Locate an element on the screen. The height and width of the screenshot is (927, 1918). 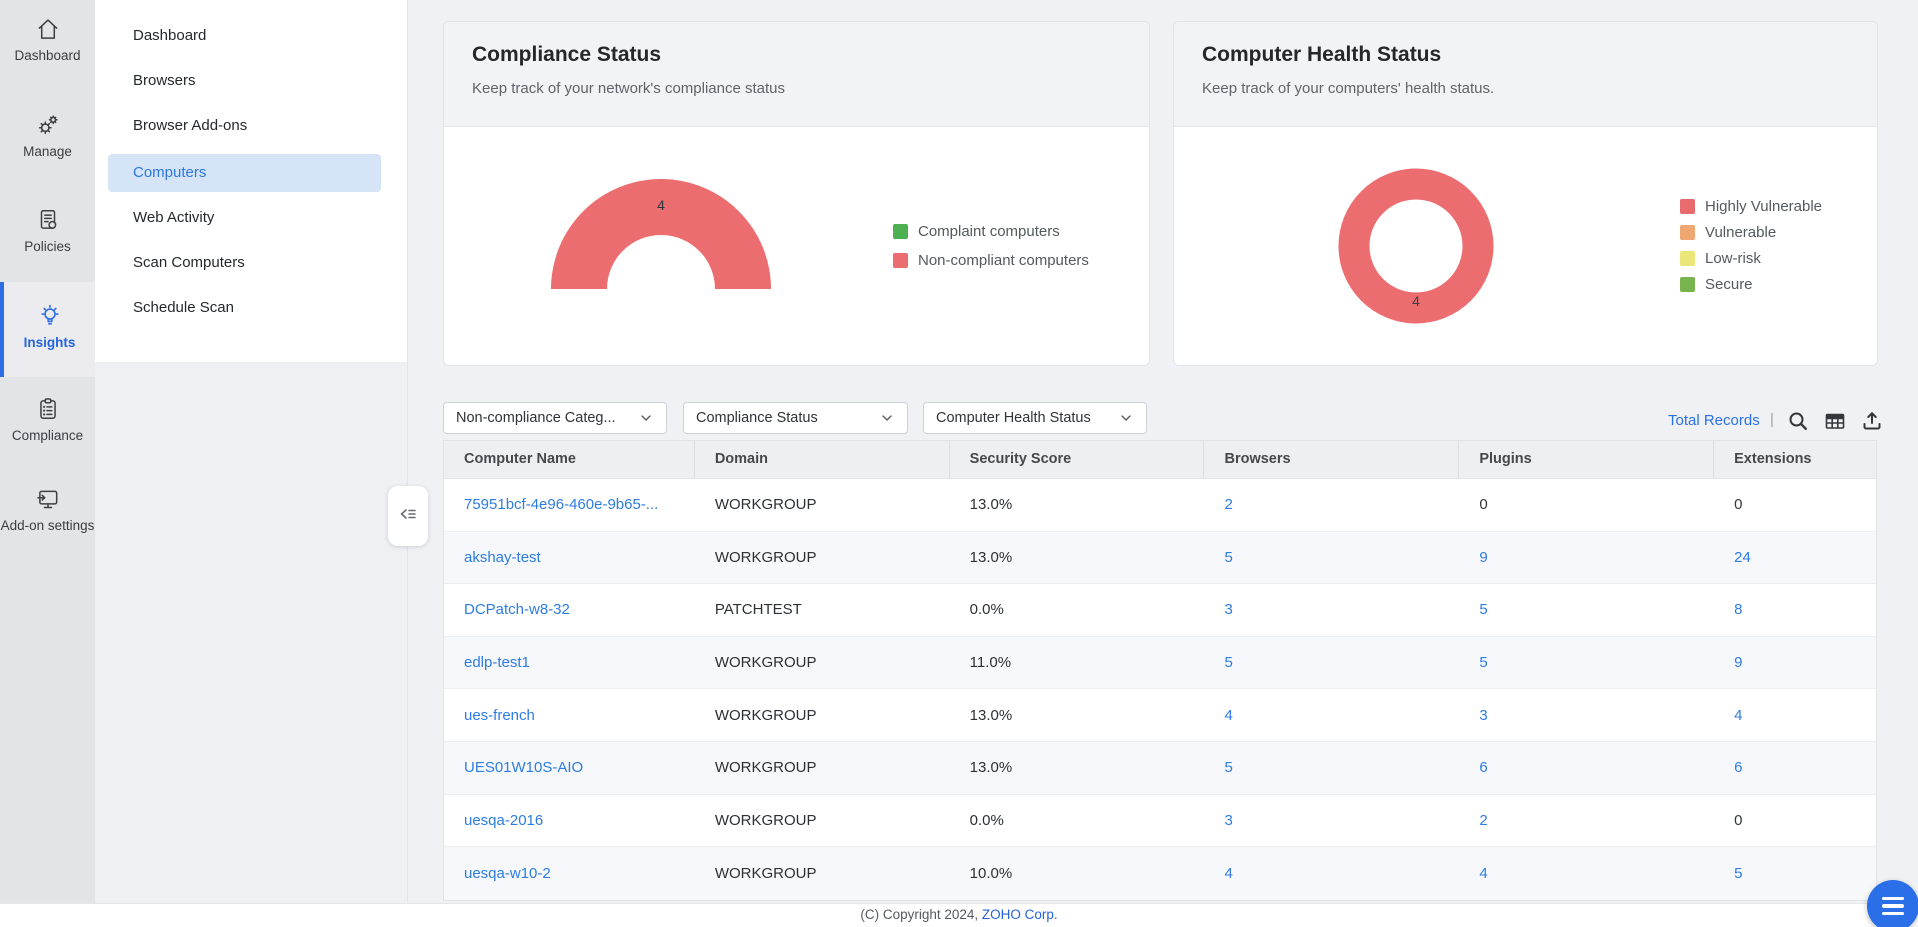
chevron-down-icon is located at coordinates (646, 418).